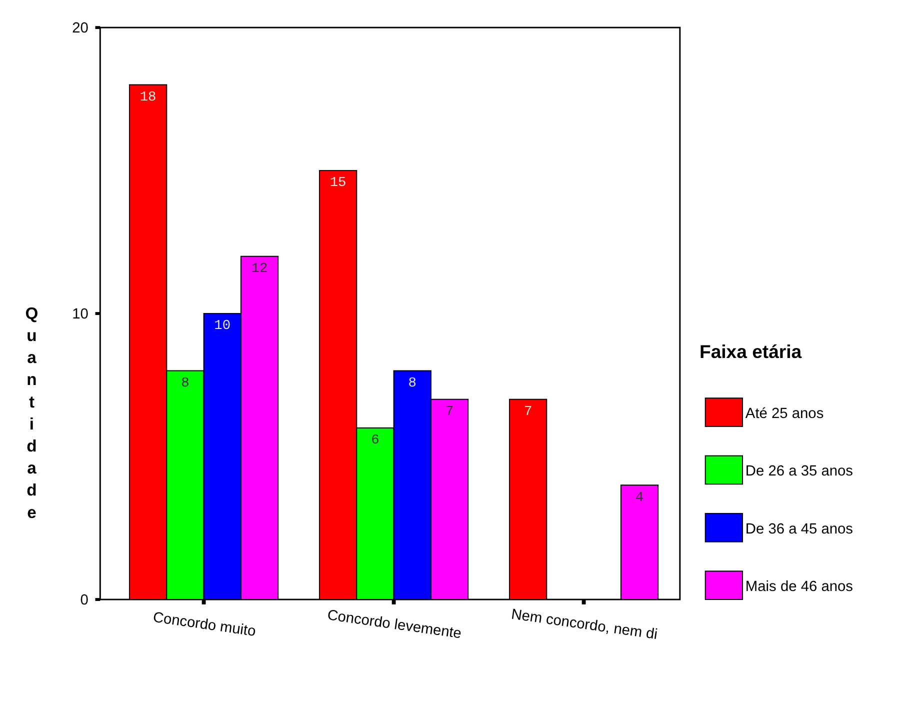 This screenshot has width=915, height=717. I want to click on y-tick-label: 20, so click(80, 28).